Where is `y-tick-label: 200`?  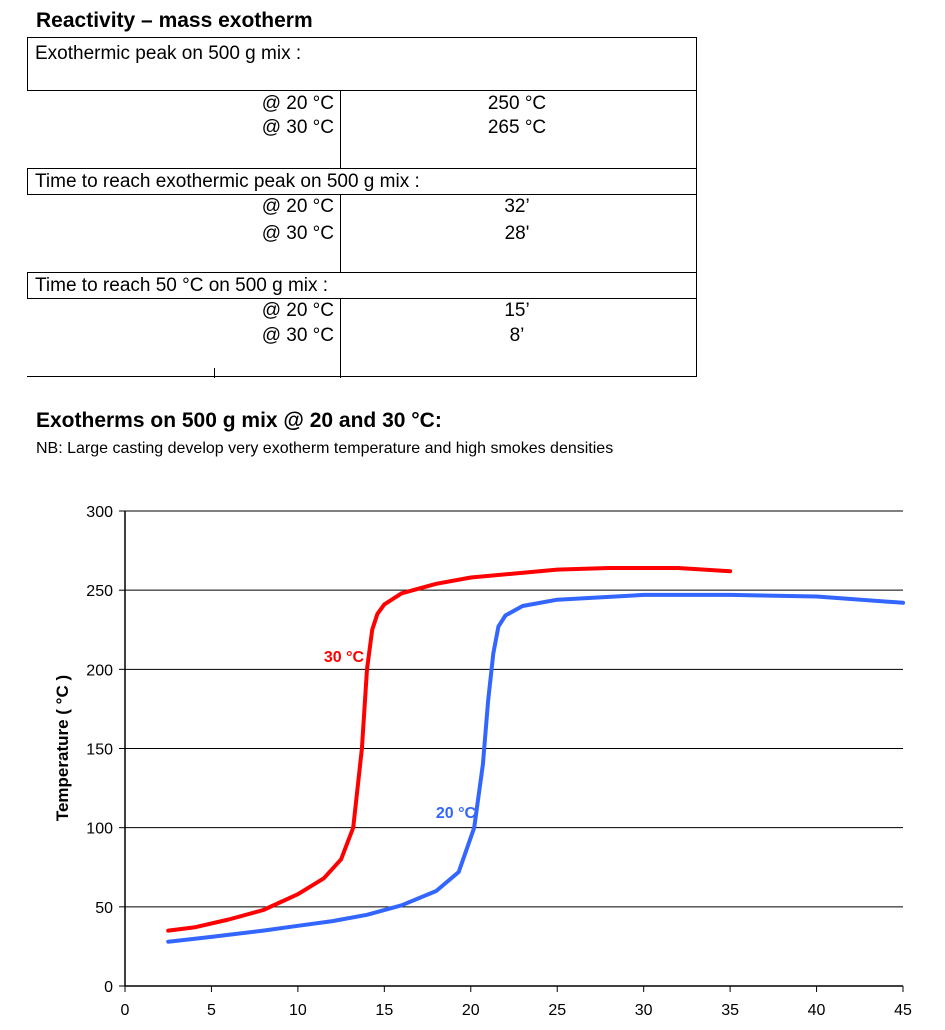
y-tick-label: 200 is located at coordinates (99, 670).